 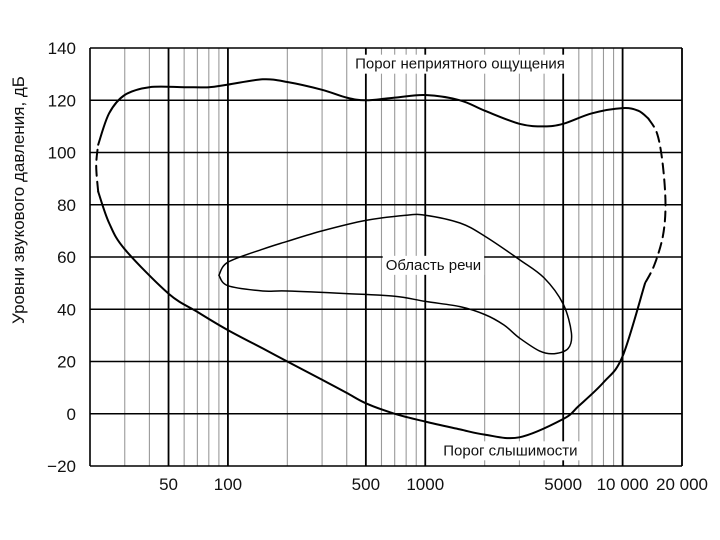 What do you see at coordinates (61, 466) in the screenshot?
I see `y-tick-label: −20` at bounding box center [61, 466].